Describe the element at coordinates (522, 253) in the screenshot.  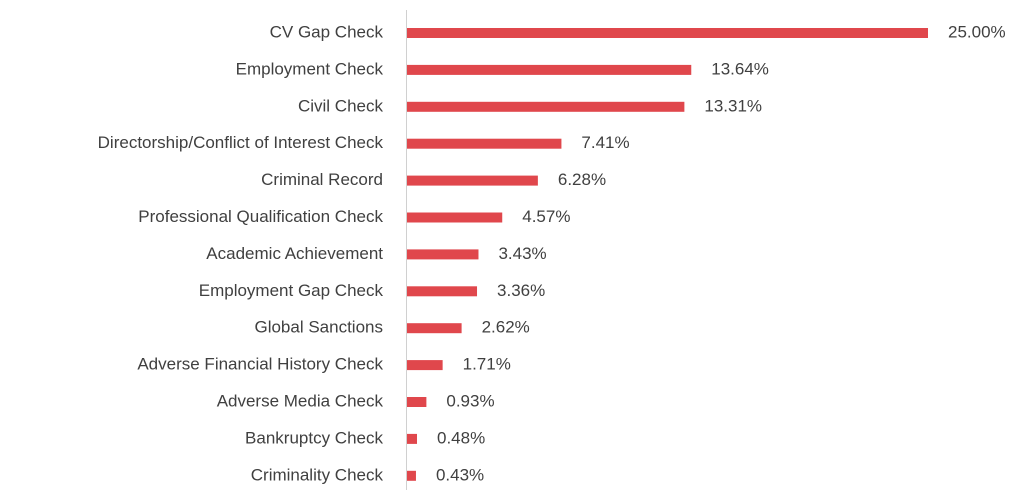
I see `data-label: 3.43%` at that location.